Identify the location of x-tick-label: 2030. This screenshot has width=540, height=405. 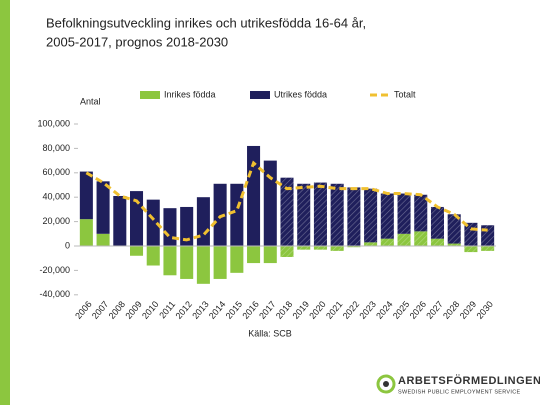
(484, 310).